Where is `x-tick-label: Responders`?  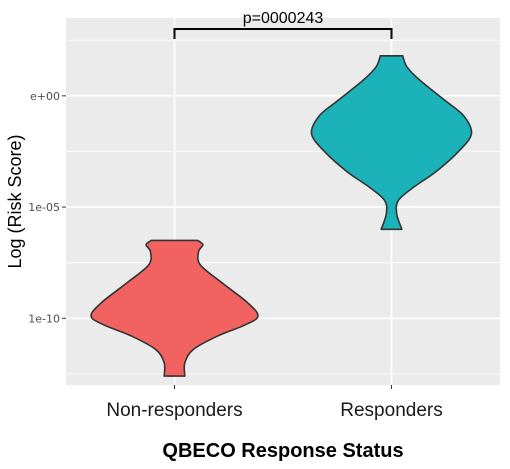
x-tick-label: Responders is located at coordinates (391, 410).